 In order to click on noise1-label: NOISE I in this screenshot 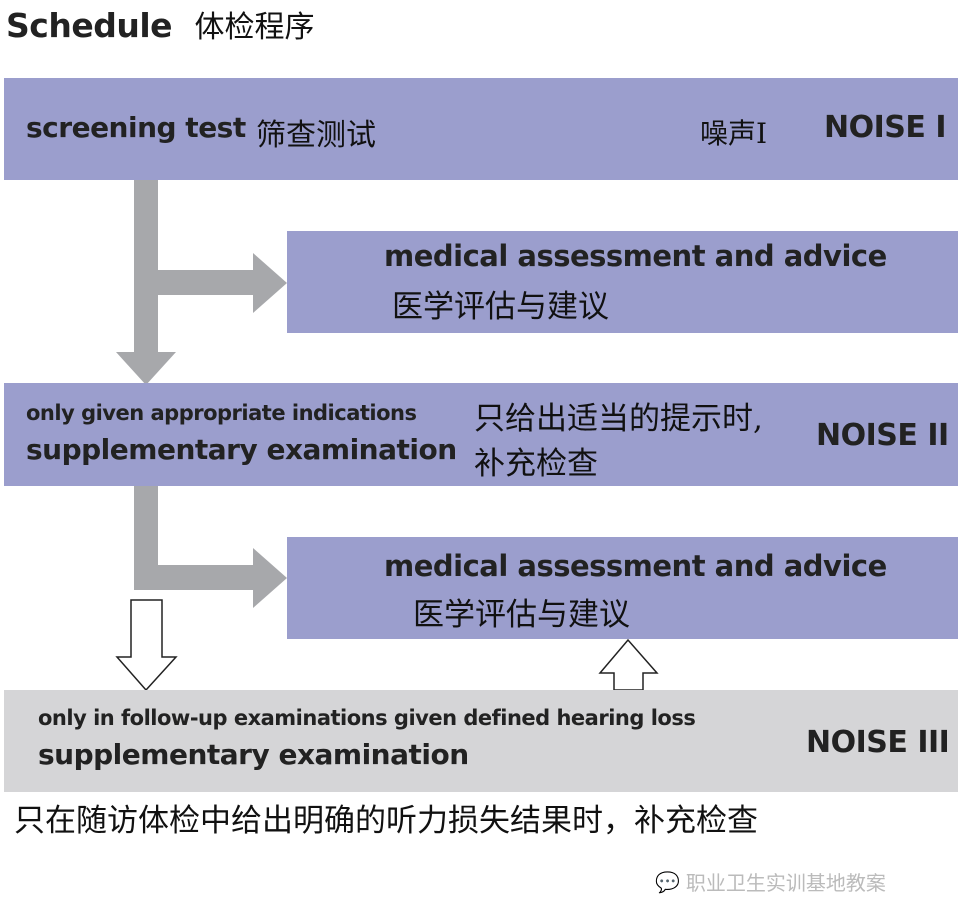, I will do `click(885, 127)`.